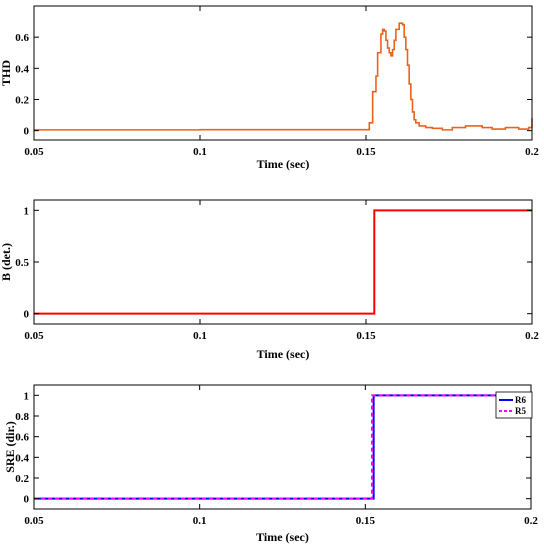 The height and width of the screenshot is (550, 544). Describe the element at coordinates (22, 417) in the screenshot. I see `y-tick-label: 0.8` at that location.